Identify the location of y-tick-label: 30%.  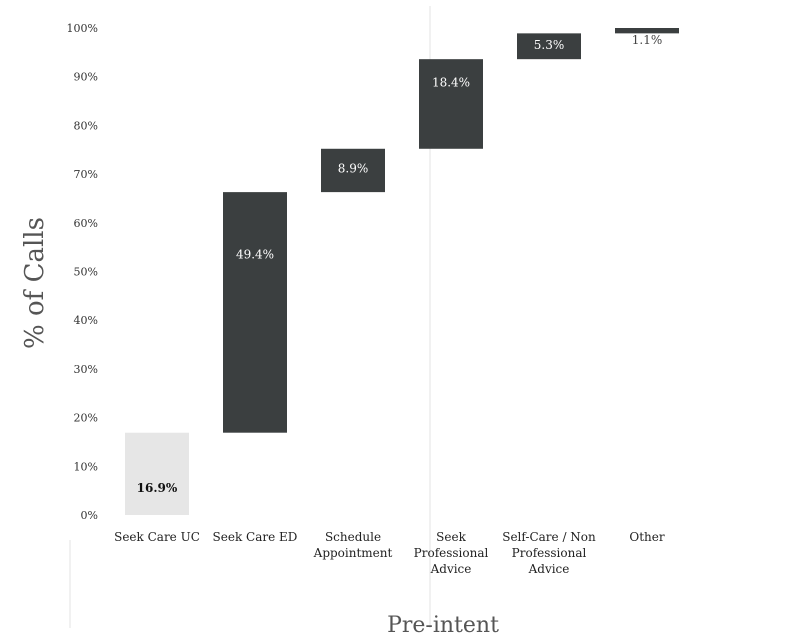
(86, 369).